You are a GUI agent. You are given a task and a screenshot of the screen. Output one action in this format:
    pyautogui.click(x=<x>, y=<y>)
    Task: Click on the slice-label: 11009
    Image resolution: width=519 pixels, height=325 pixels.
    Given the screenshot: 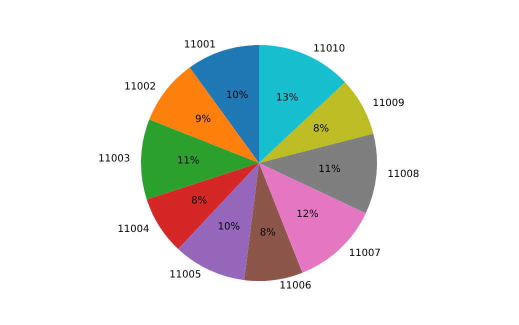 What is the action you would take?
    pyautogui.click(x=388, y=103)
    